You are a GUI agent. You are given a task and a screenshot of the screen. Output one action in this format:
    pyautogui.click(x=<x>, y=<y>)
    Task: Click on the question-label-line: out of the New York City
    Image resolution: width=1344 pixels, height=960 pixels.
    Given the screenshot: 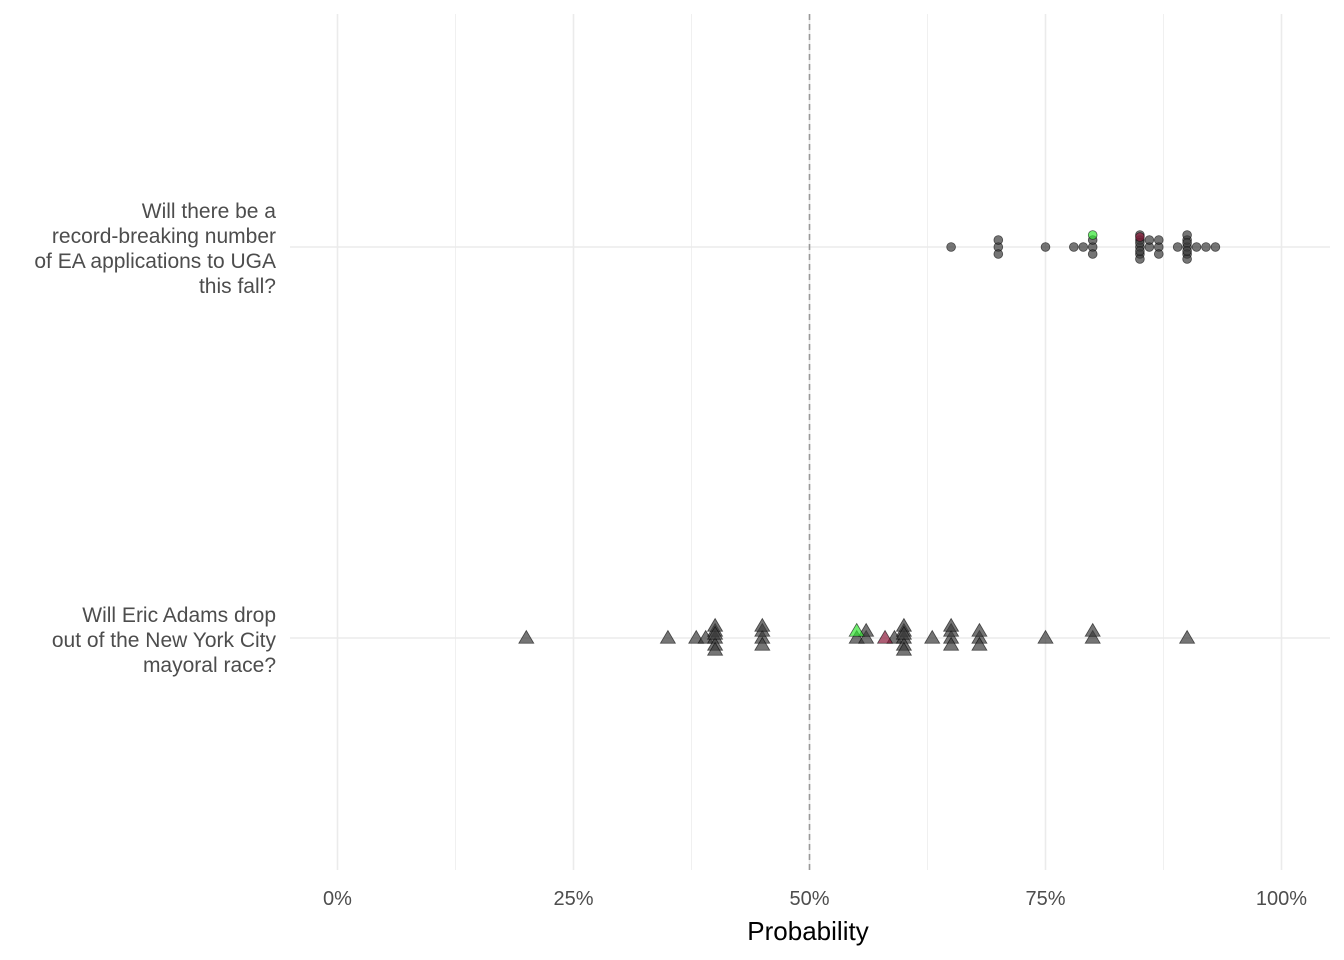 What is the action you would take?
    pyautogui.click(x=163, y=640)
    